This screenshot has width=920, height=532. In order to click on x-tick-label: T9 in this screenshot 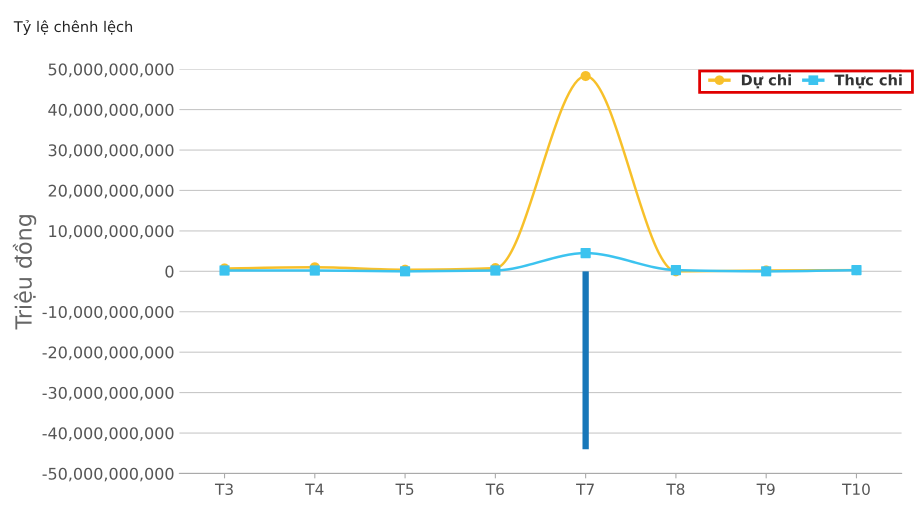, I will do `click(765, 489)`.